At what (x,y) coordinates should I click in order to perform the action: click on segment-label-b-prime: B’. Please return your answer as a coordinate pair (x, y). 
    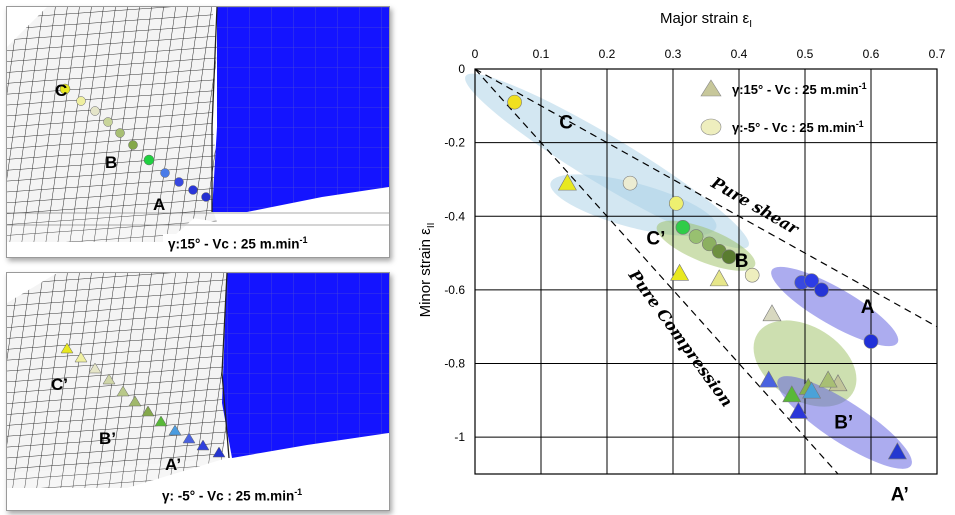
    Looking at the image, I should click on (107, 438).